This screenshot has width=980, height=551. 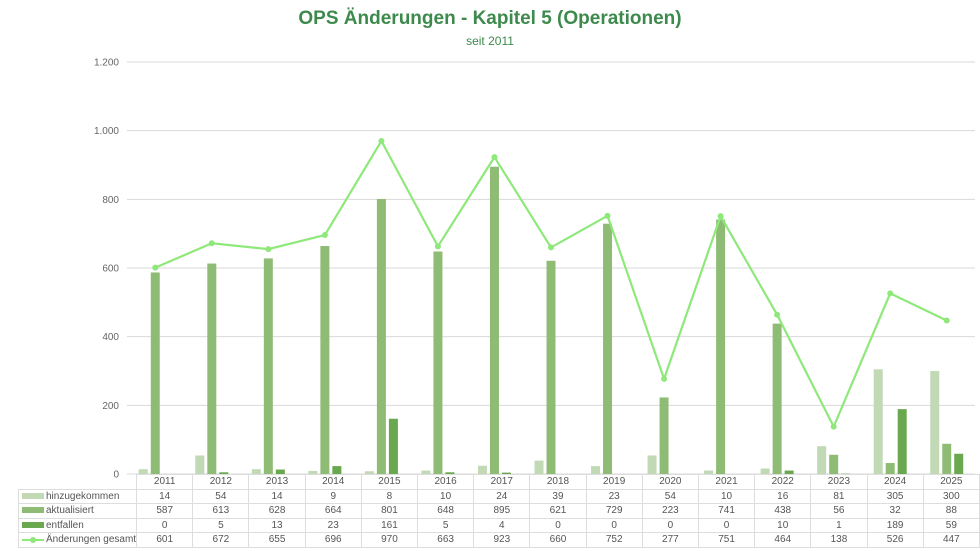 I want to click on category-label: 2012, so click(x=221, y=482).